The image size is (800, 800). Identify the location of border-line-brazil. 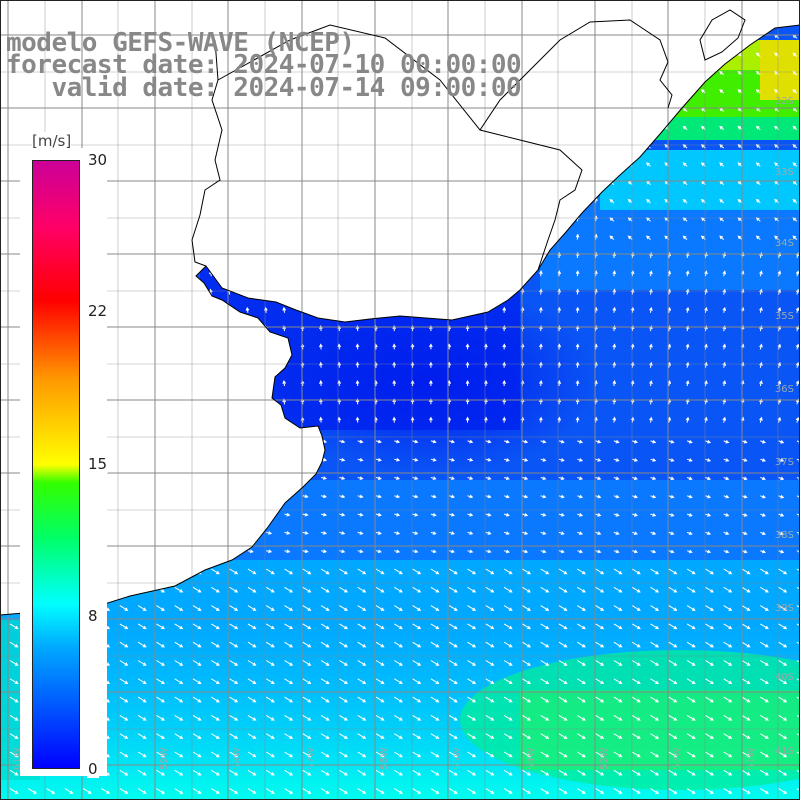
(576, 75).